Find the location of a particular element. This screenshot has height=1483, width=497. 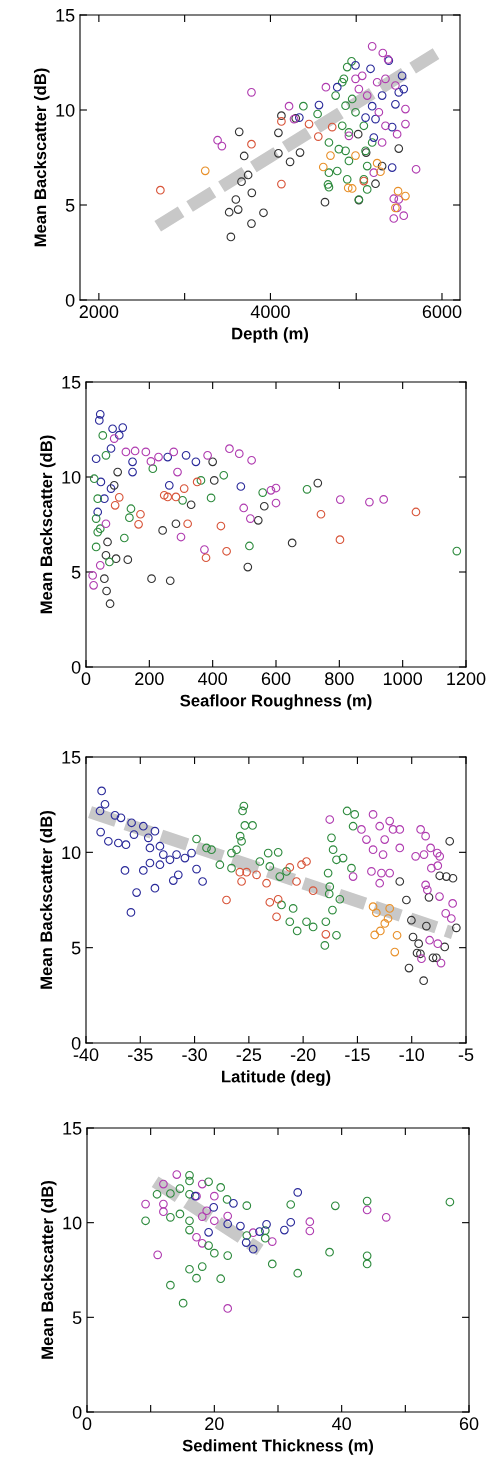

x-tick-label: -15 is located at coordinates (357, 1055).